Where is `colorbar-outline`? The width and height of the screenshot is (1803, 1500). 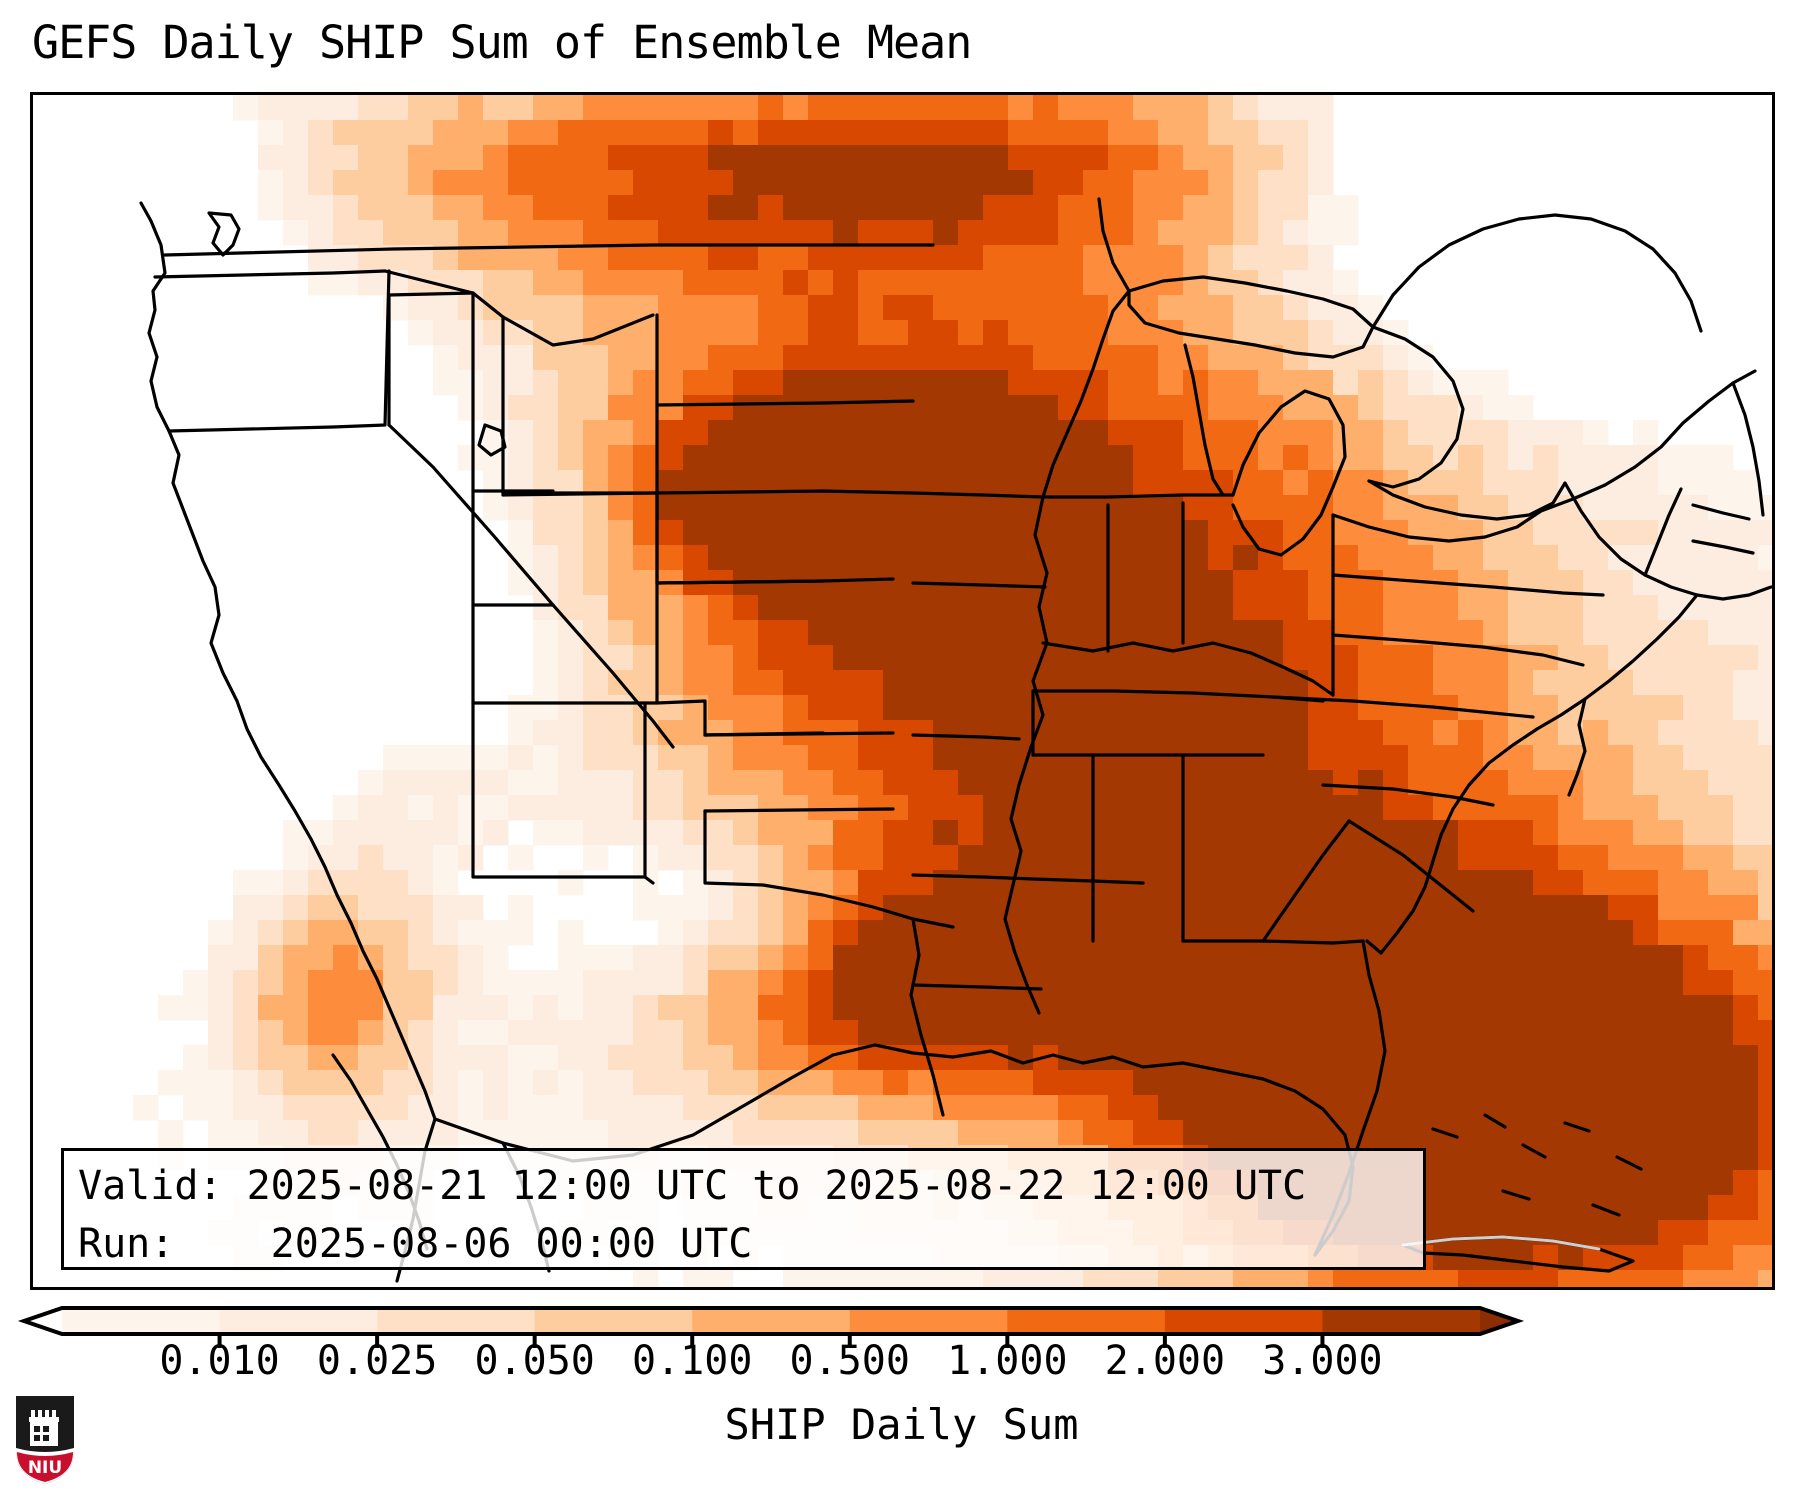 colorbar-outline is located at coordinates (771, 1321).